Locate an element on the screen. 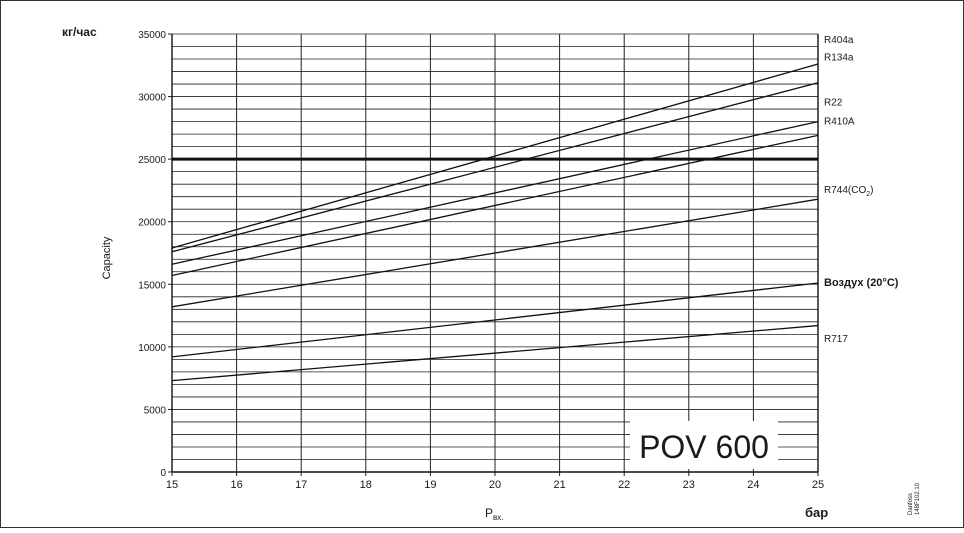 This screenshot has width=964, height=533. series-label-4: R744(CO2) is located at coordinates (849, 191).